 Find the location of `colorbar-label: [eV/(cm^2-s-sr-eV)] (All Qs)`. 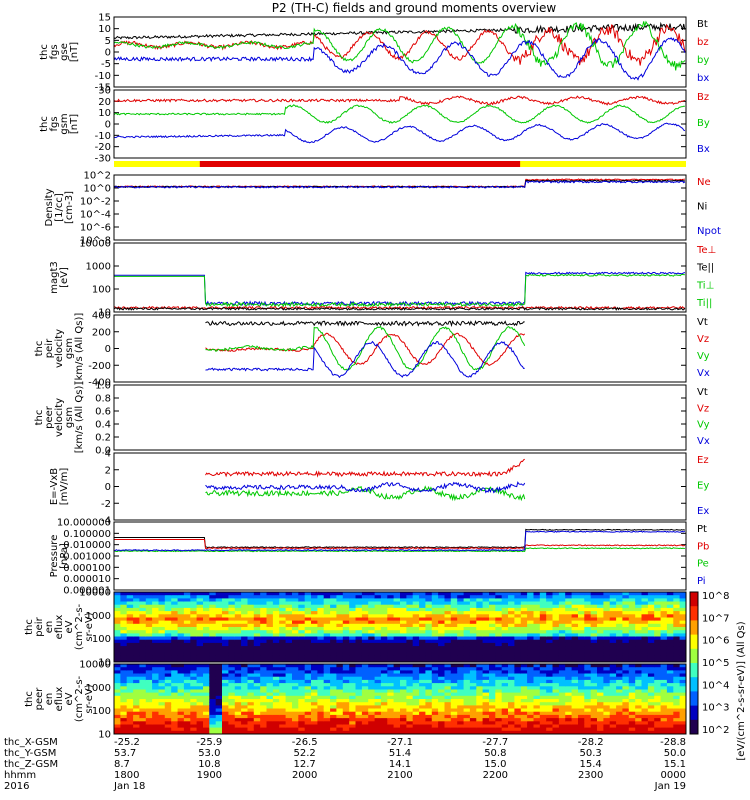

colorbar-label: [eV/(cm^2-s-sr-eV)] (All Qs) is located at coordinates (741, 690).